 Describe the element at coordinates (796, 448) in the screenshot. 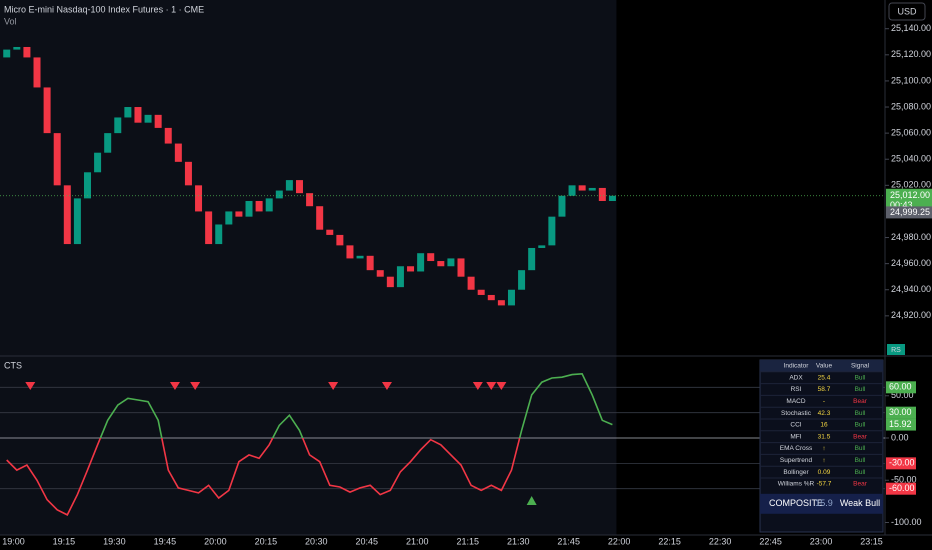

I see `table-cell: EMA Cross` at that location.